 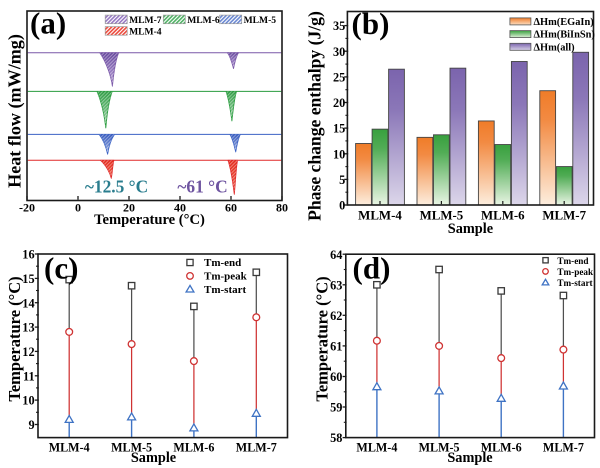 I want to click on svg-text: 59, so click(x=336, y=408).